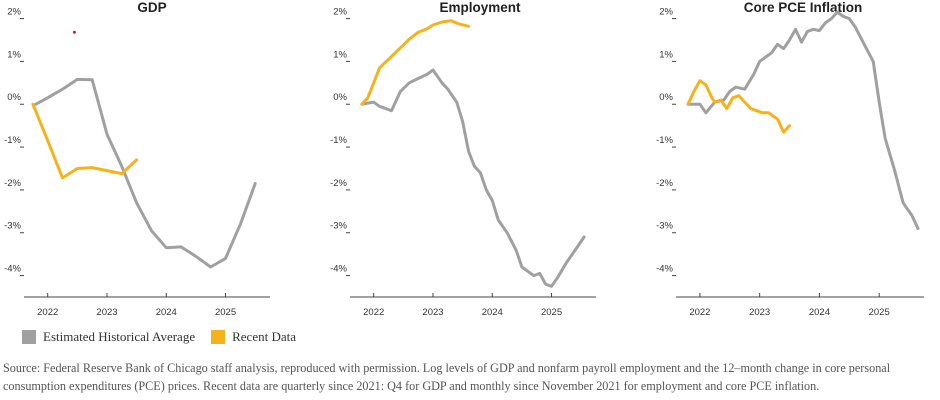  Describe the element at coordinates (119, 336) in the screenshot. I see `legend-label-historical: Estimated Historical Average` at that location.